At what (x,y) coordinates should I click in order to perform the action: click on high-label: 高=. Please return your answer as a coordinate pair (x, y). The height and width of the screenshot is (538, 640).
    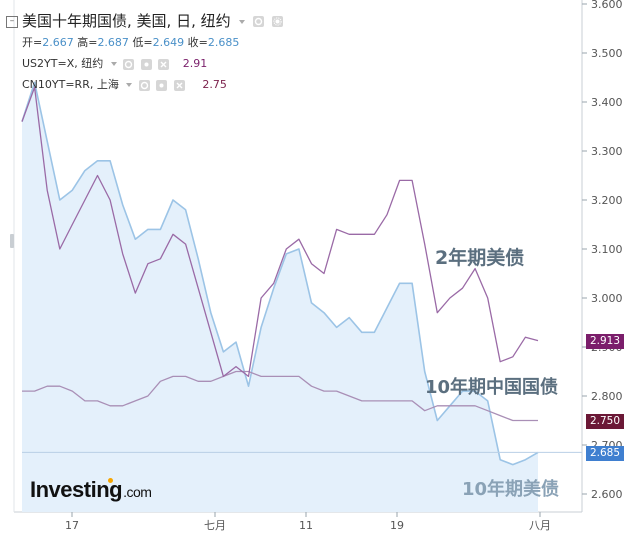
    Looking at the image, I should click on (87, 42).